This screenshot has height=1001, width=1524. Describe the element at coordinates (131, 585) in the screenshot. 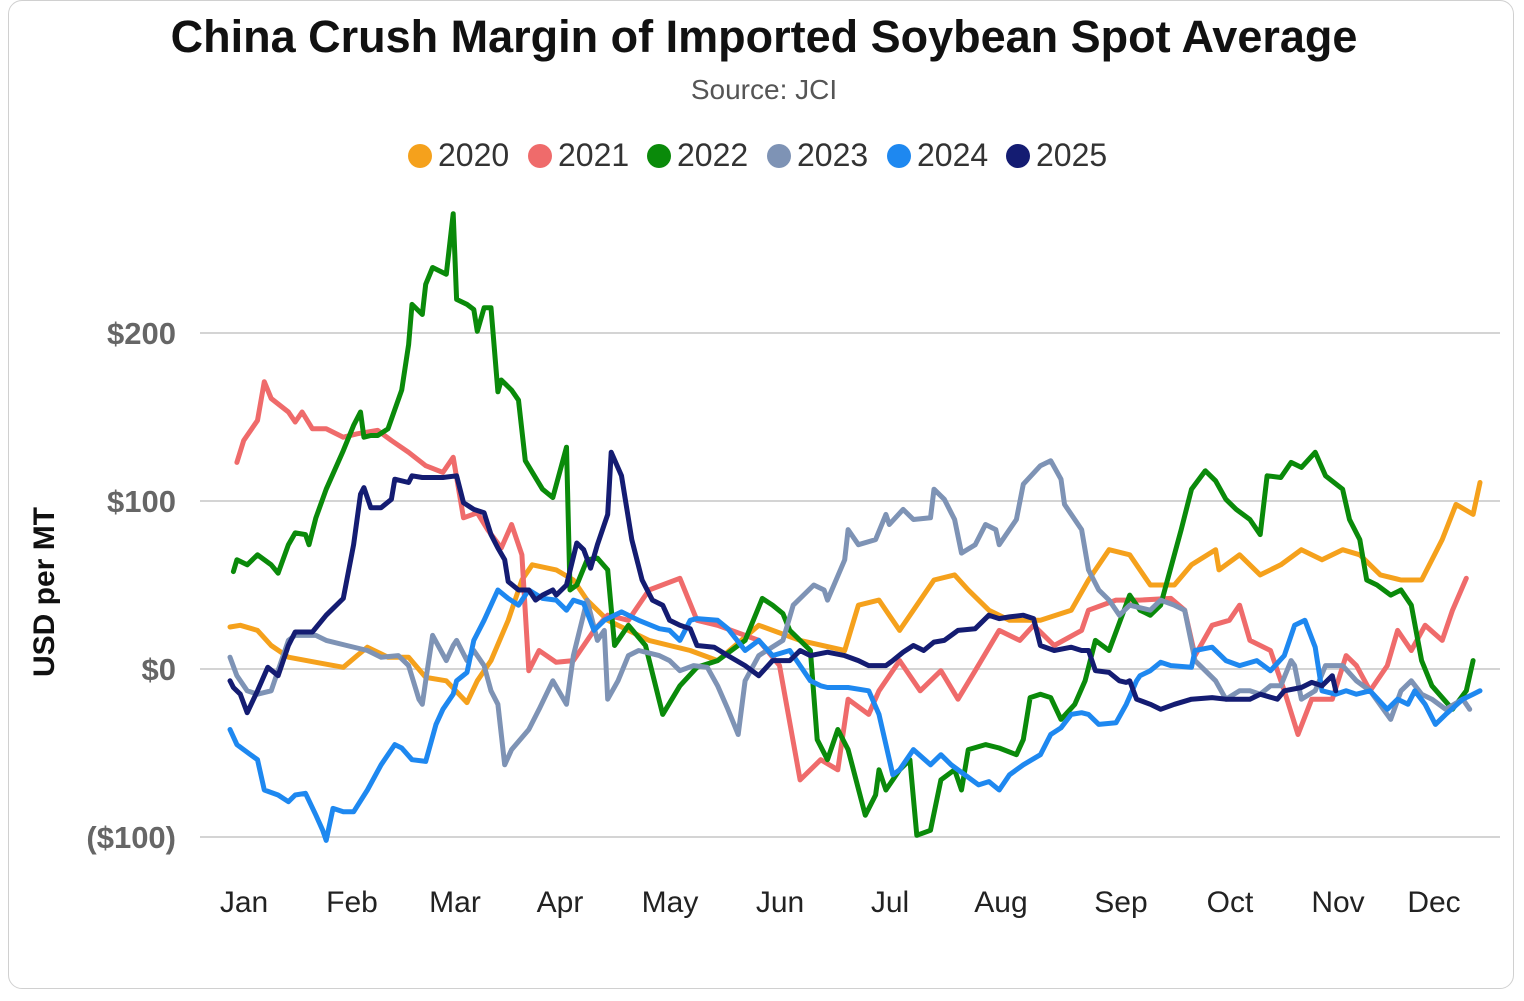

I see `y-axis-ticks: $200 $100 $0 ($100)` at that location.